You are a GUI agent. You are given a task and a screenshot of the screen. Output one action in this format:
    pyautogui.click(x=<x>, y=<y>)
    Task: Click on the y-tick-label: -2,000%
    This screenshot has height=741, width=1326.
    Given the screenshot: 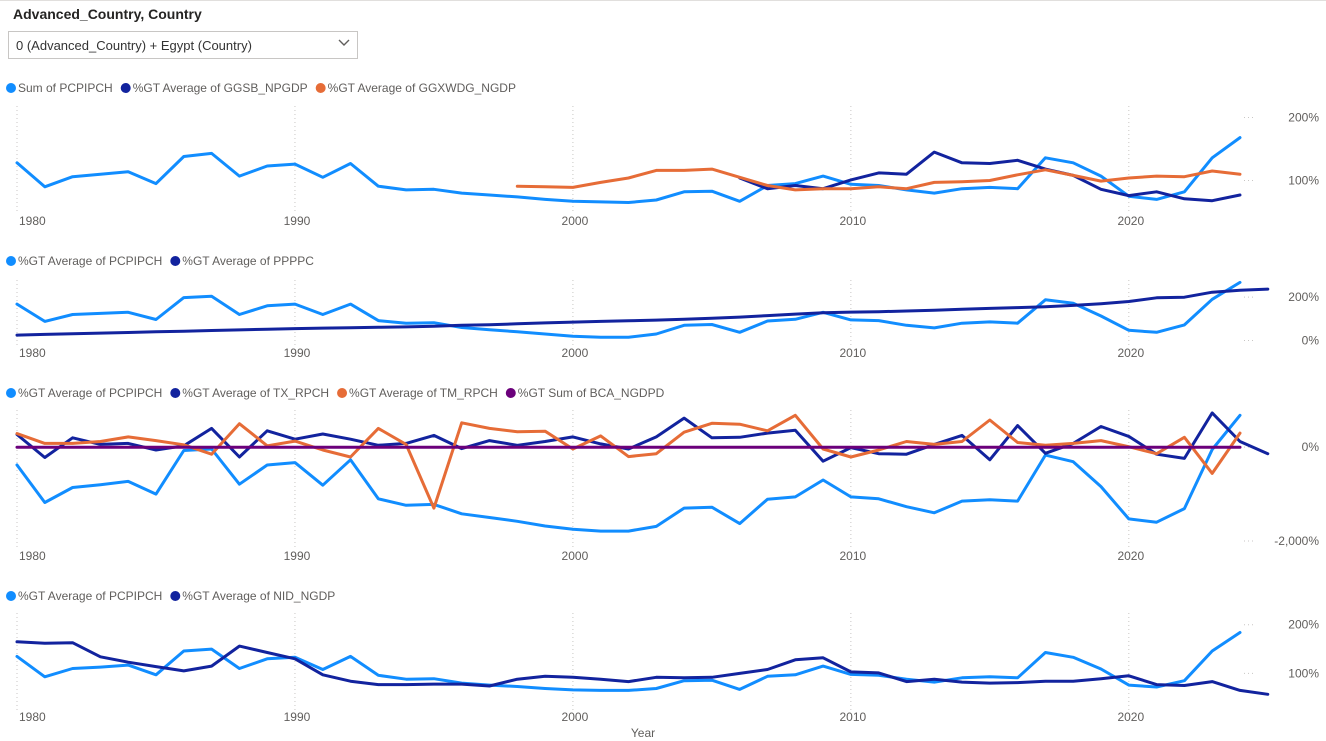 What is the action you would take?
    pyautogui.click(x=1296, y=541)
    